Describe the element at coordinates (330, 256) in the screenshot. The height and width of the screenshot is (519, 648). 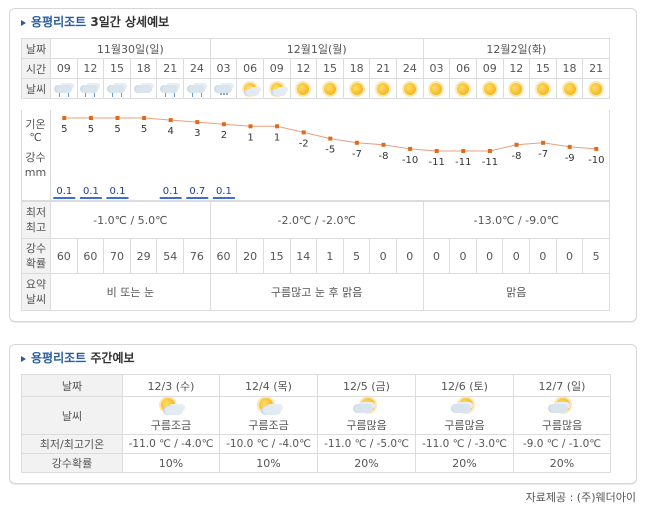
I see `prob-cell: 1` at that location.